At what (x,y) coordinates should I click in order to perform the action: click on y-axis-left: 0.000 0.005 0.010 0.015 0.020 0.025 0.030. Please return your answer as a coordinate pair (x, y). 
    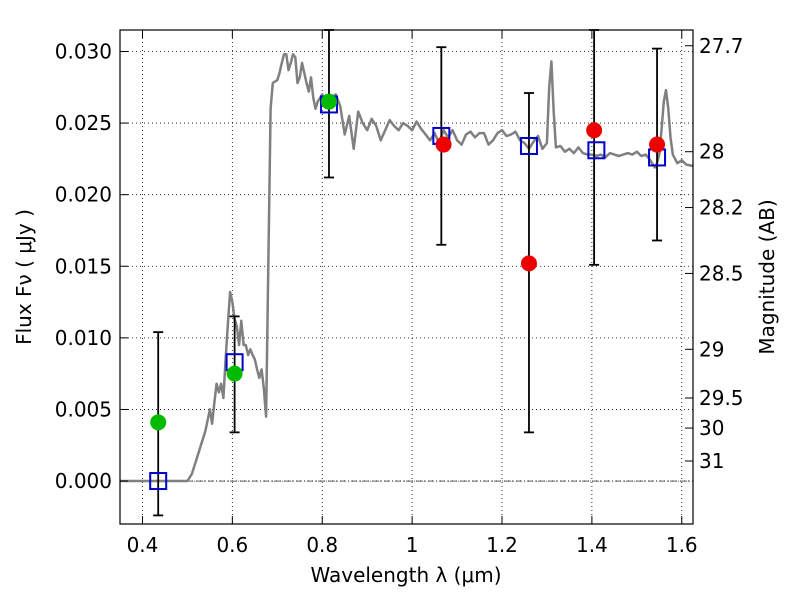
    Looking at the image, I should click on (91, 266).